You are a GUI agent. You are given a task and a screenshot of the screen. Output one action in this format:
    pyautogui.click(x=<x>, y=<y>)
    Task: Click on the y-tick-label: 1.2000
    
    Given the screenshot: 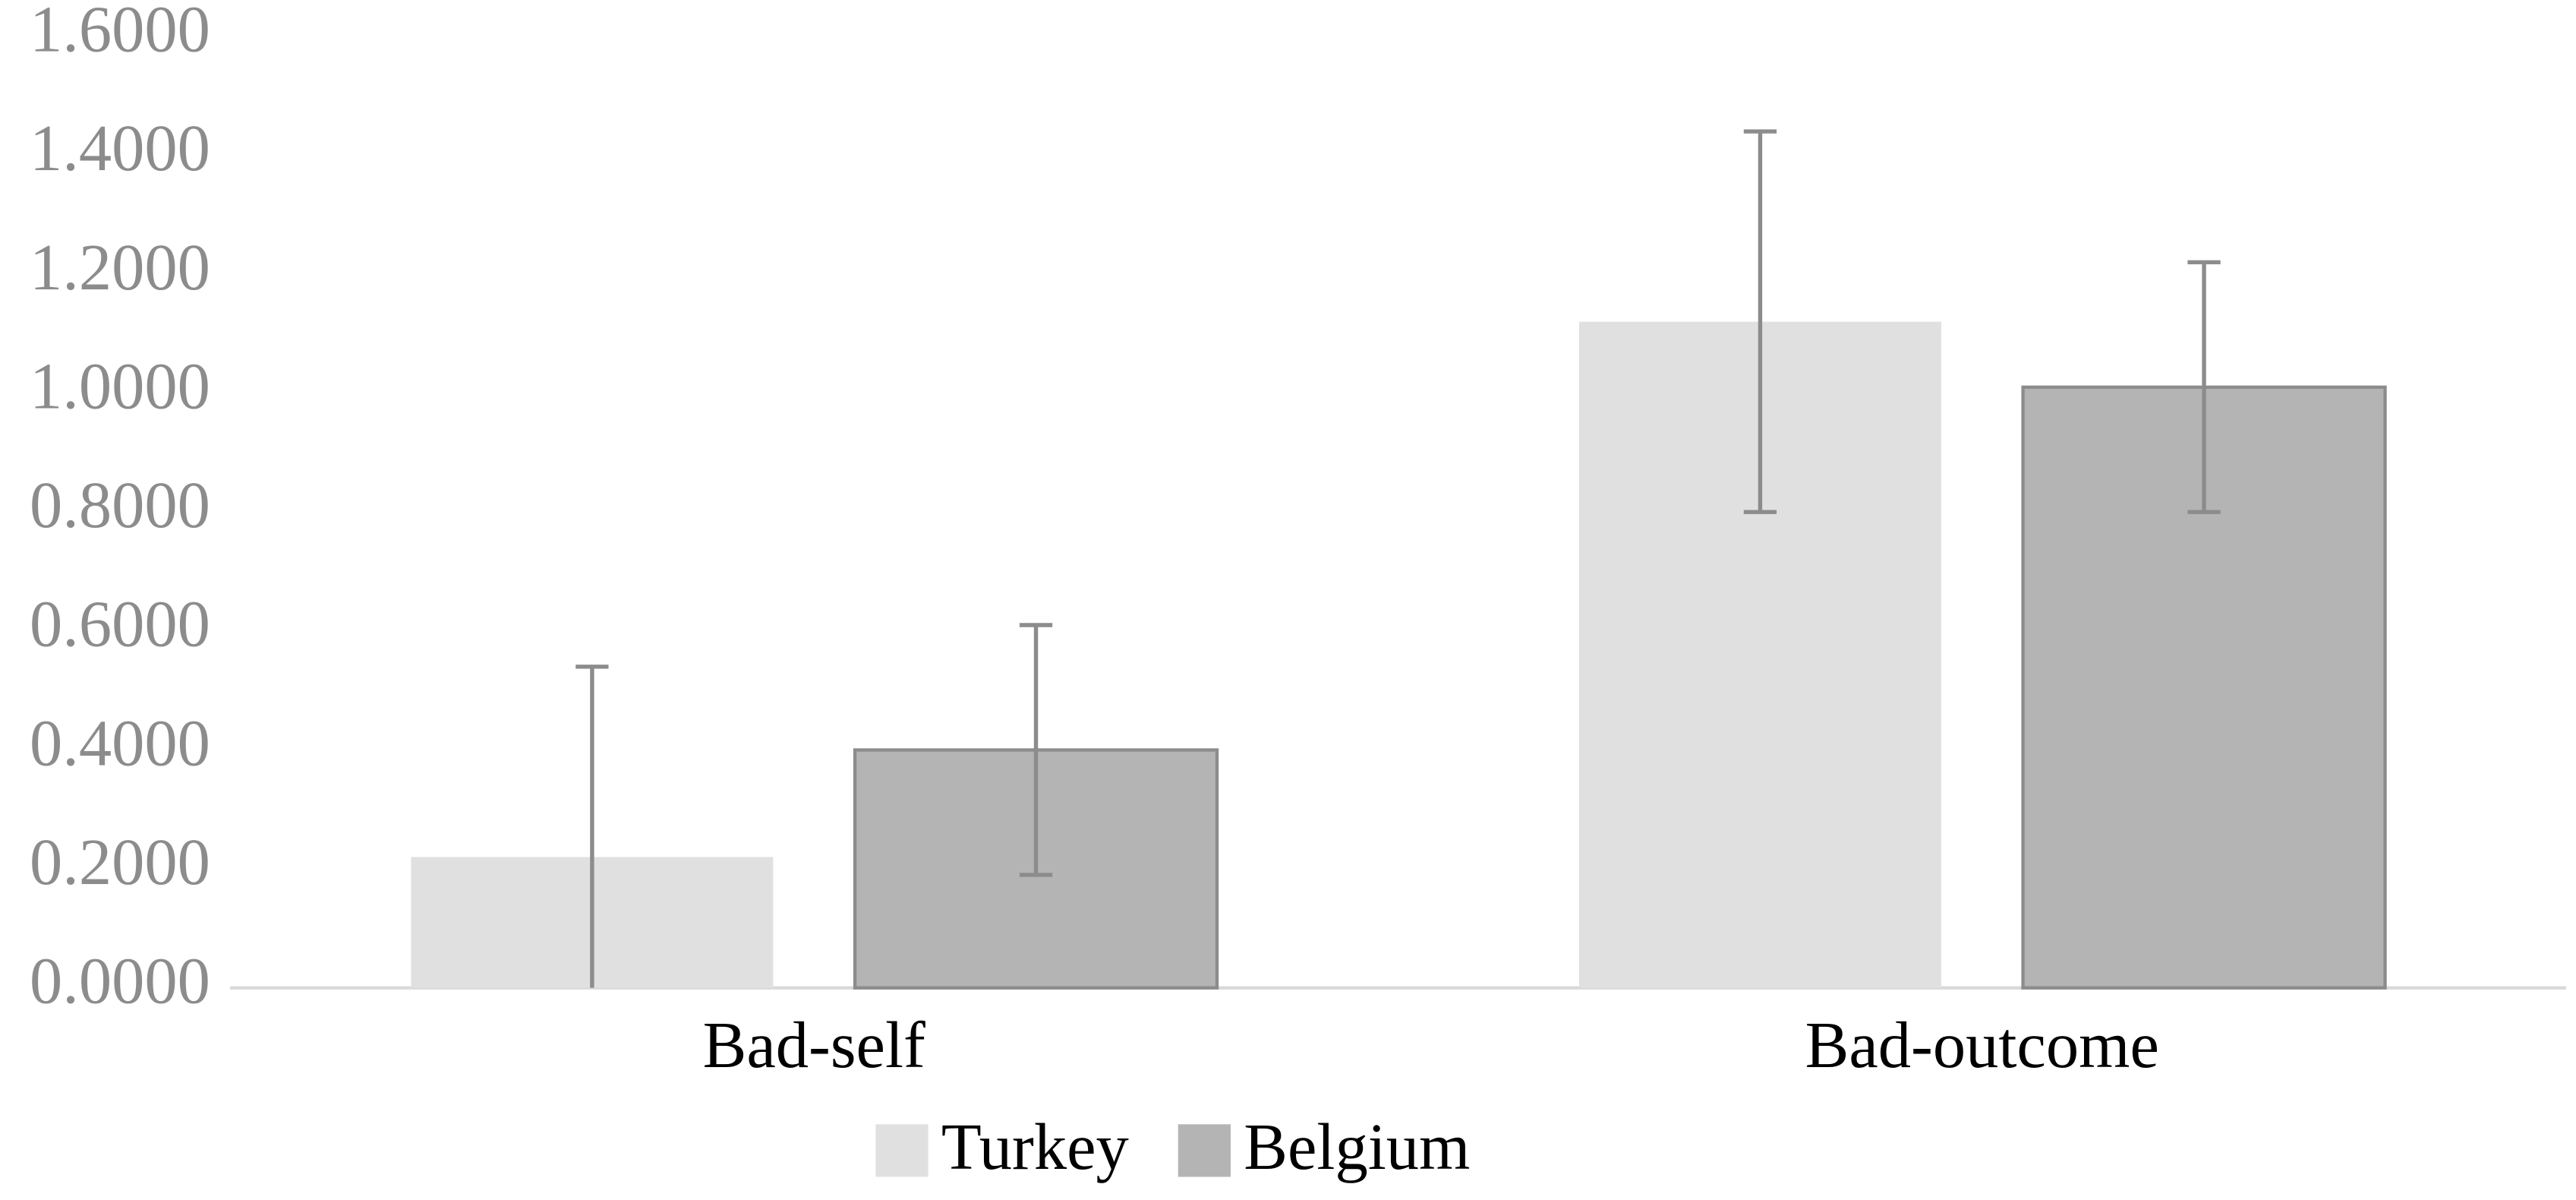 What is the action you would take?
    pyautogui.click(x=120, y=267)
    